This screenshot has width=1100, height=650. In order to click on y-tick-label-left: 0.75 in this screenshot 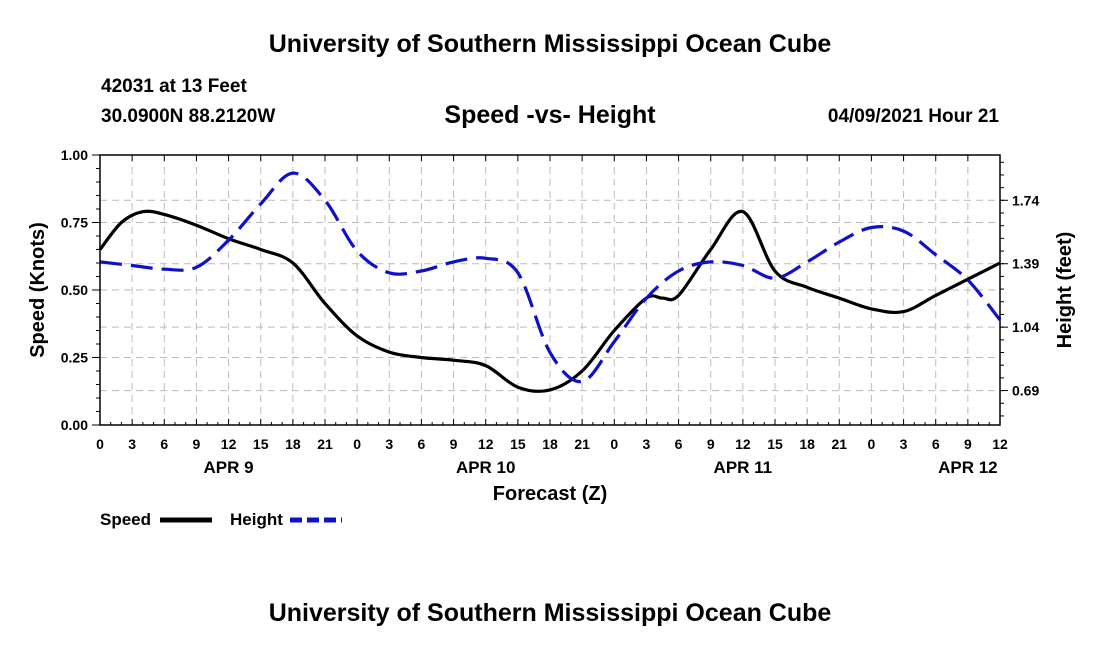, I will do `click(74, 223)`.